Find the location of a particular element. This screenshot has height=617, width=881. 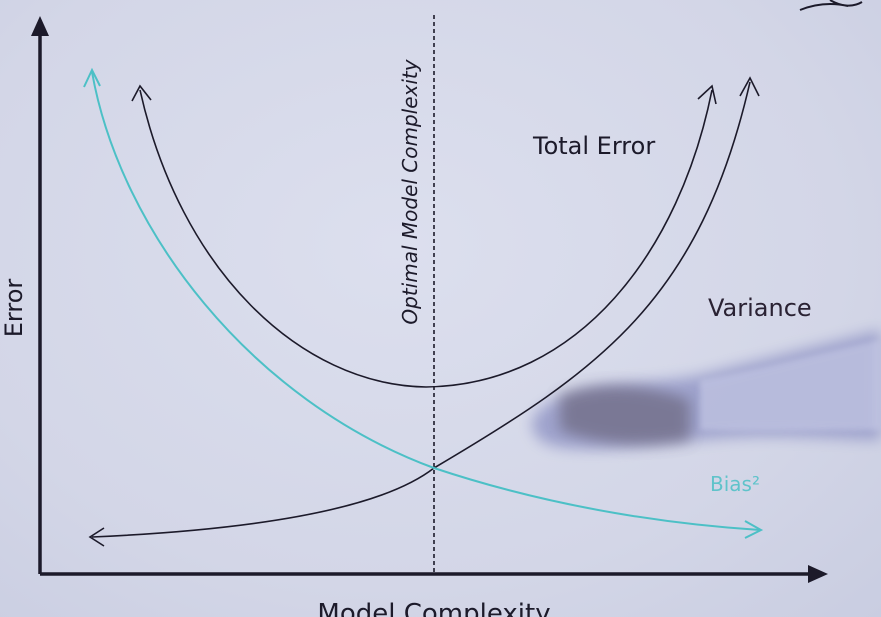

variance-arrow-left is located at coordinates (96, 537).